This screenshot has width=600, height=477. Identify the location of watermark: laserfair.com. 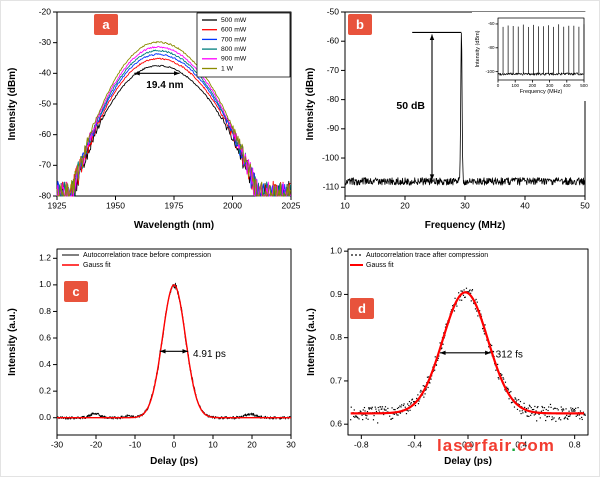
(496, 446).